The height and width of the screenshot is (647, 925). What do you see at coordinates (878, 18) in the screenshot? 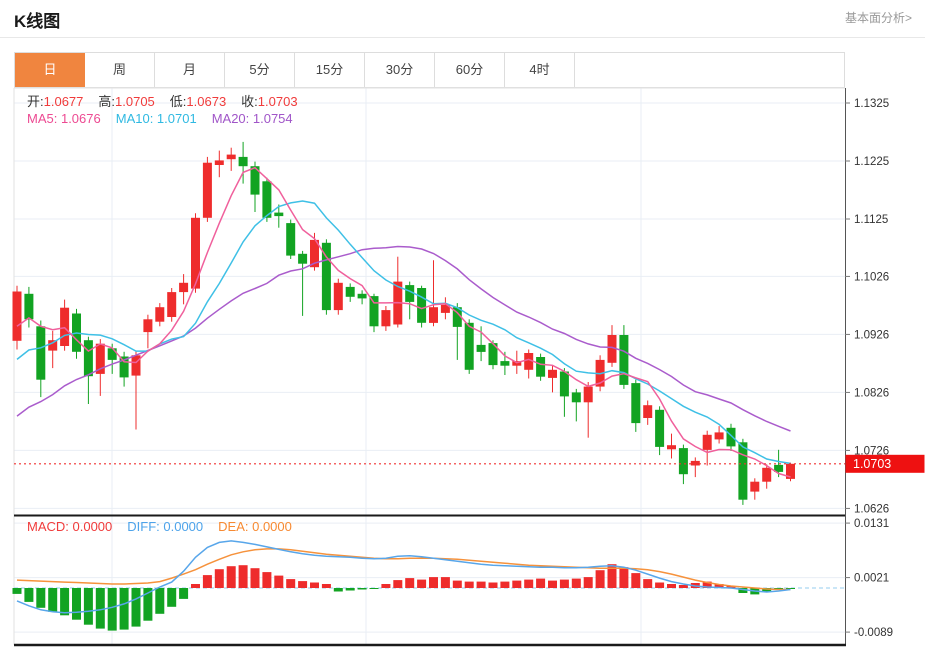
I see `fundamental-analysis-link: 基本面分析>` at bounding box center [878, 18].